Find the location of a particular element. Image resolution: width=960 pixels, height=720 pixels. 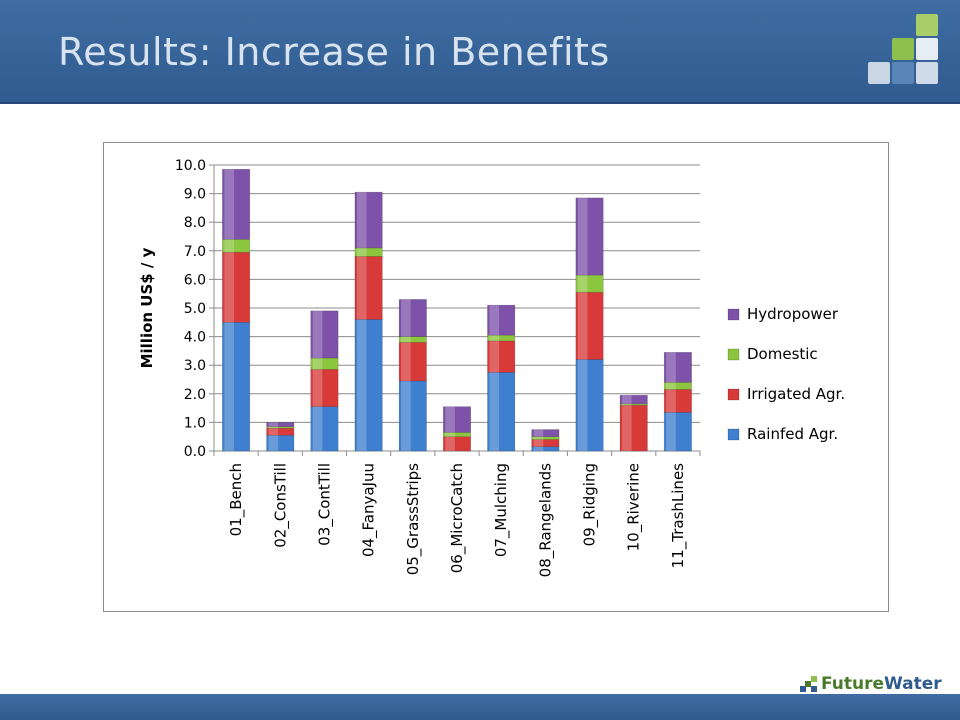

y-tick-label: 1.0 is located at coordinates (195, 423).